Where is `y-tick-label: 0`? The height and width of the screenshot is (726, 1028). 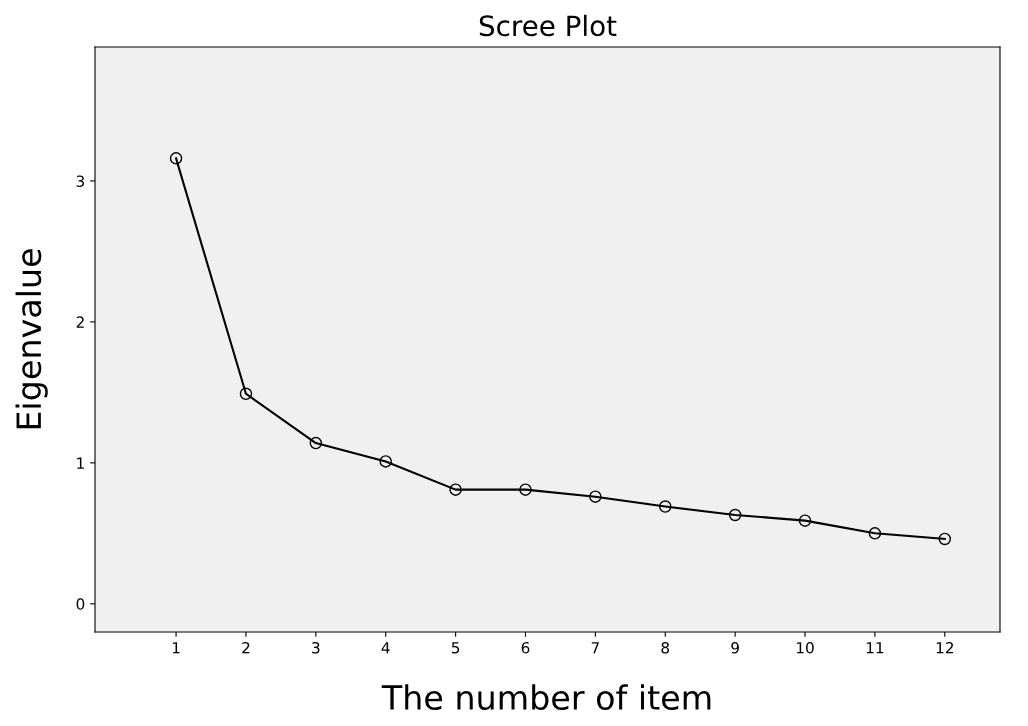 y-tick-label: 0 is located at coordinates (80, 604).